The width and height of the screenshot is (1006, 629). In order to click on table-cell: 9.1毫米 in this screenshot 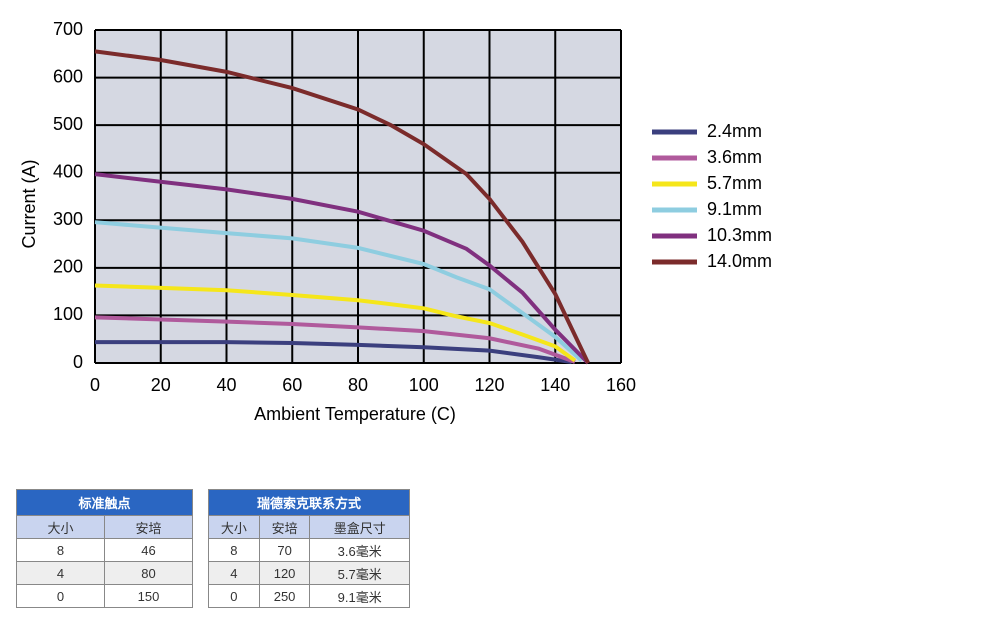, I will do `click(359, 596)`.